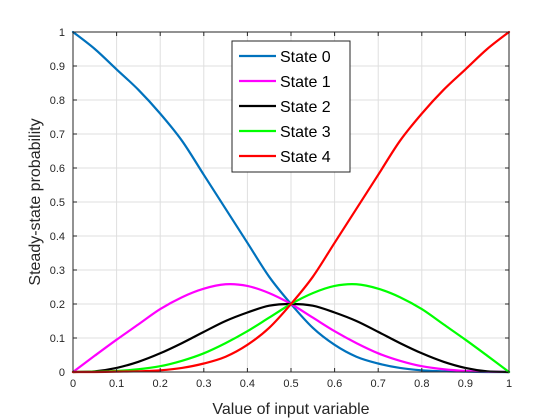  What do you see at coordinates (305, 107) in the screenshot?
I see `legend-label-state-2: State 2` at bounding box center [305, 107].